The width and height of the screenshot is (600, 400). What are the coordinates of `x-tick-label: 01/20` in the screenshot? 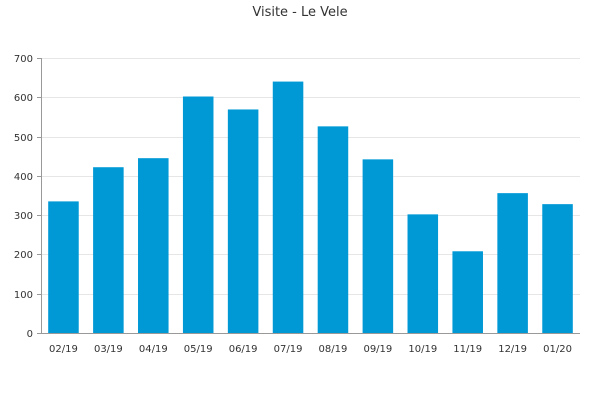 It's located at (557, 349).